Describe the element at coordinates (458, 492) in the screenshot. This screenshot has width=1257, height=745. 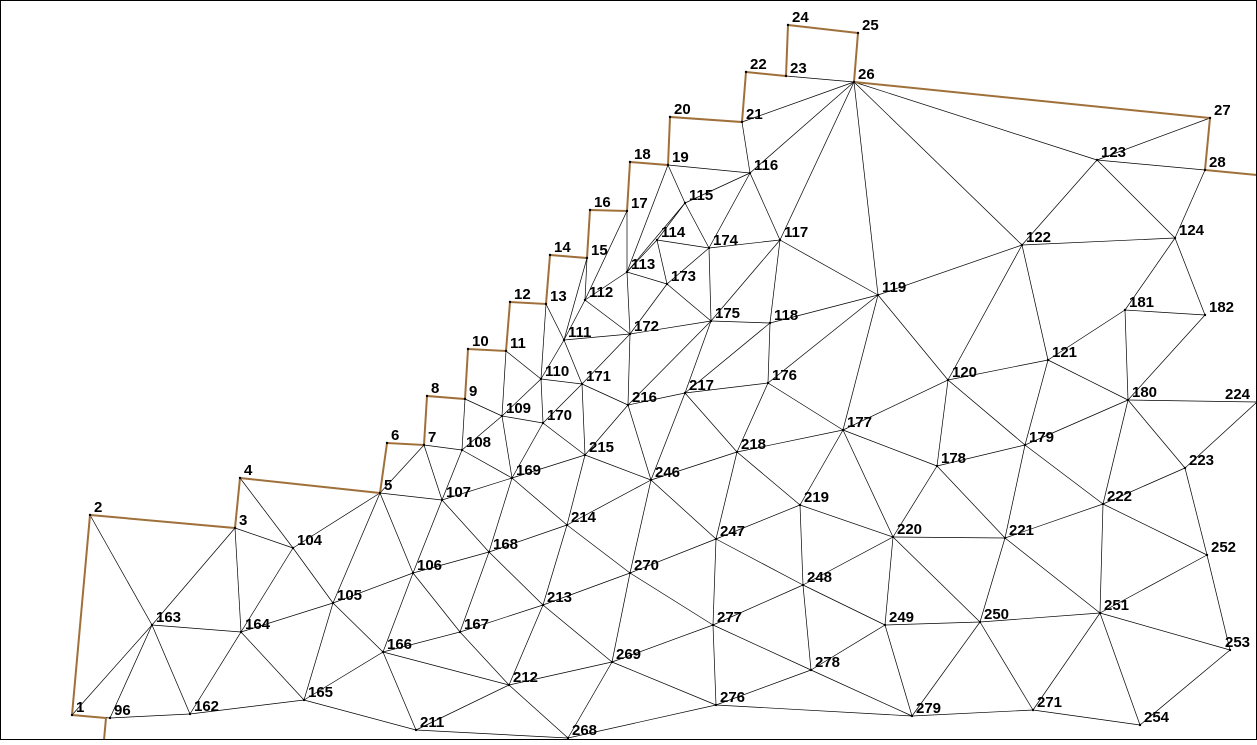
I see `node-label: 107` at that location.